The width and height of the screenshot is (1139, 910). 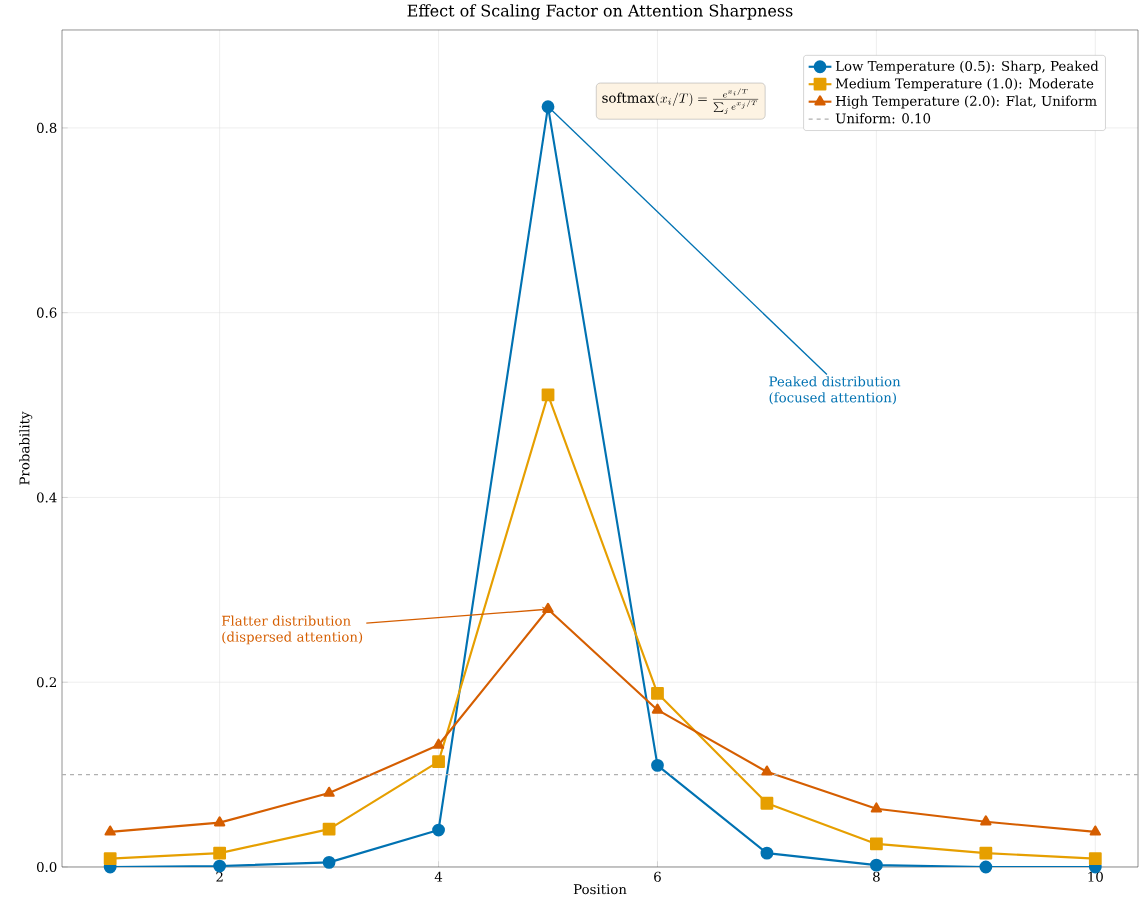 I want to click on annotation: Flatter distribution (dispersed attention), so click(x=292, y=630).